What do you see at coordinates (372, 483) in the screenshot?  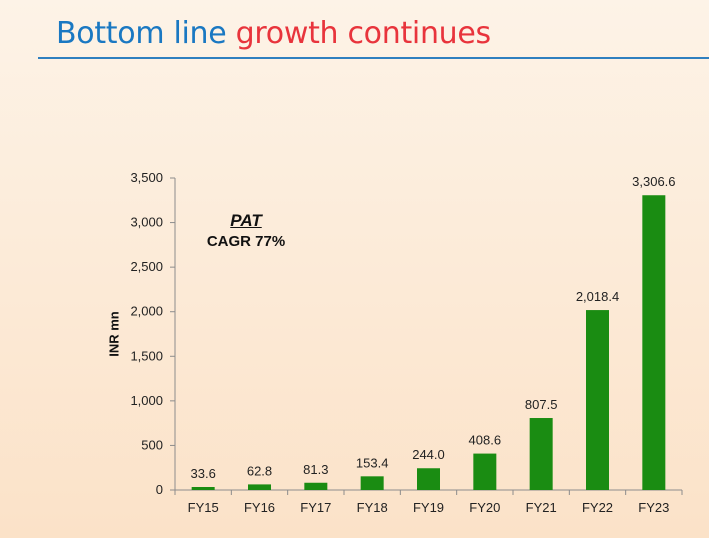 I see `bar-fy18` at bounding box center [372, 483].